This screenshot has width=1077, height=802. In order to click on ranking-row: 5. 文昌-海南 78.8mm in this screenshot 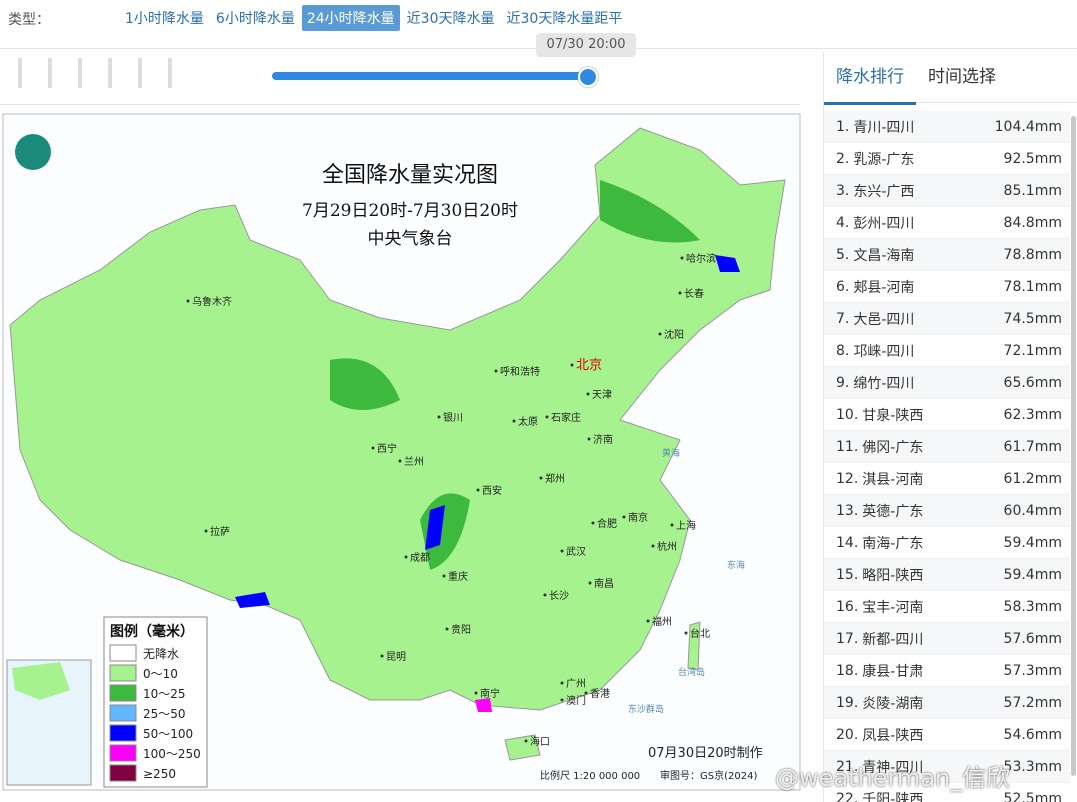, I will do `click(947, 255)`.